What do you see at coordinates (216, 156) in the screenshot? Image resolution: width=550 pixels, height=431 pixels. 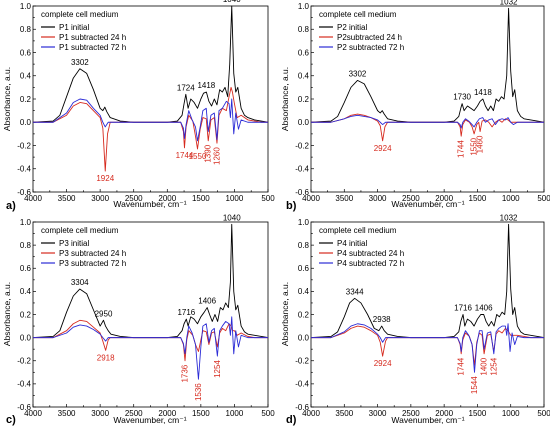 I see `peak-label: 1260` at bounding box center [216, 156].